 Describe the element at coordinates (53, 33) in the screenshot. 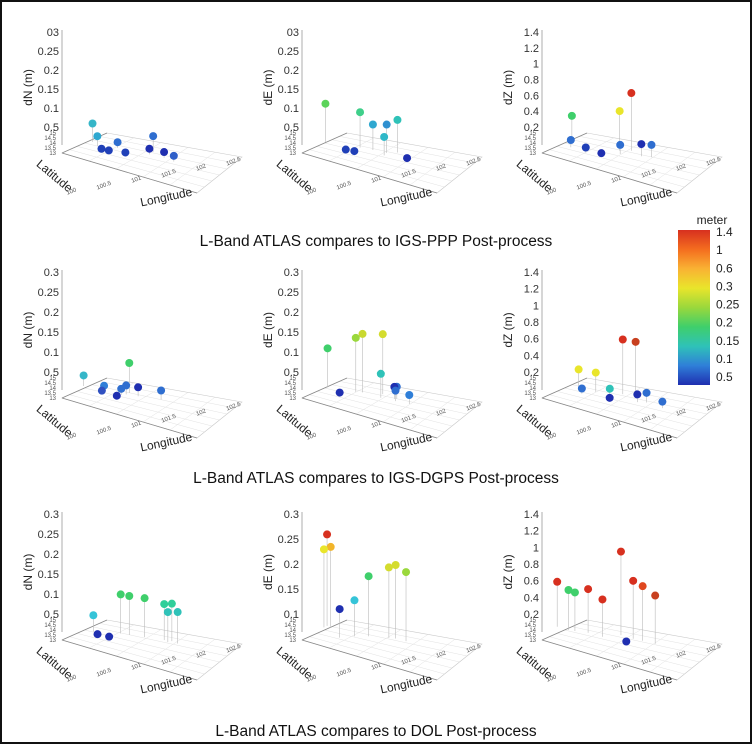

I see `z-tick-label: 03` at that location.